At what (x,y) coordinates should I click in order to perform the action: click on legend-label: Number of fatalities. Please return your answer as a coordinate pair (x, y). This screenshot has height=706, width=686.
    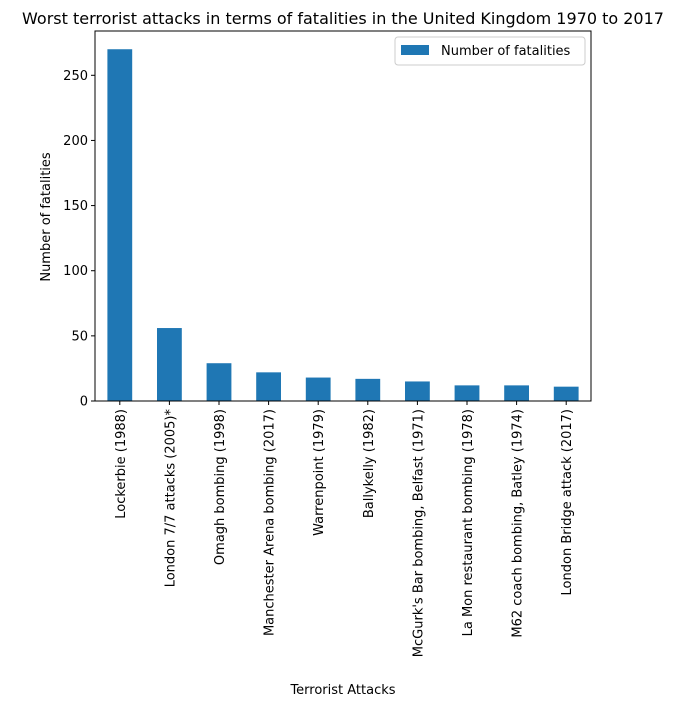
    Looking at the image, I should click on (506, 51).